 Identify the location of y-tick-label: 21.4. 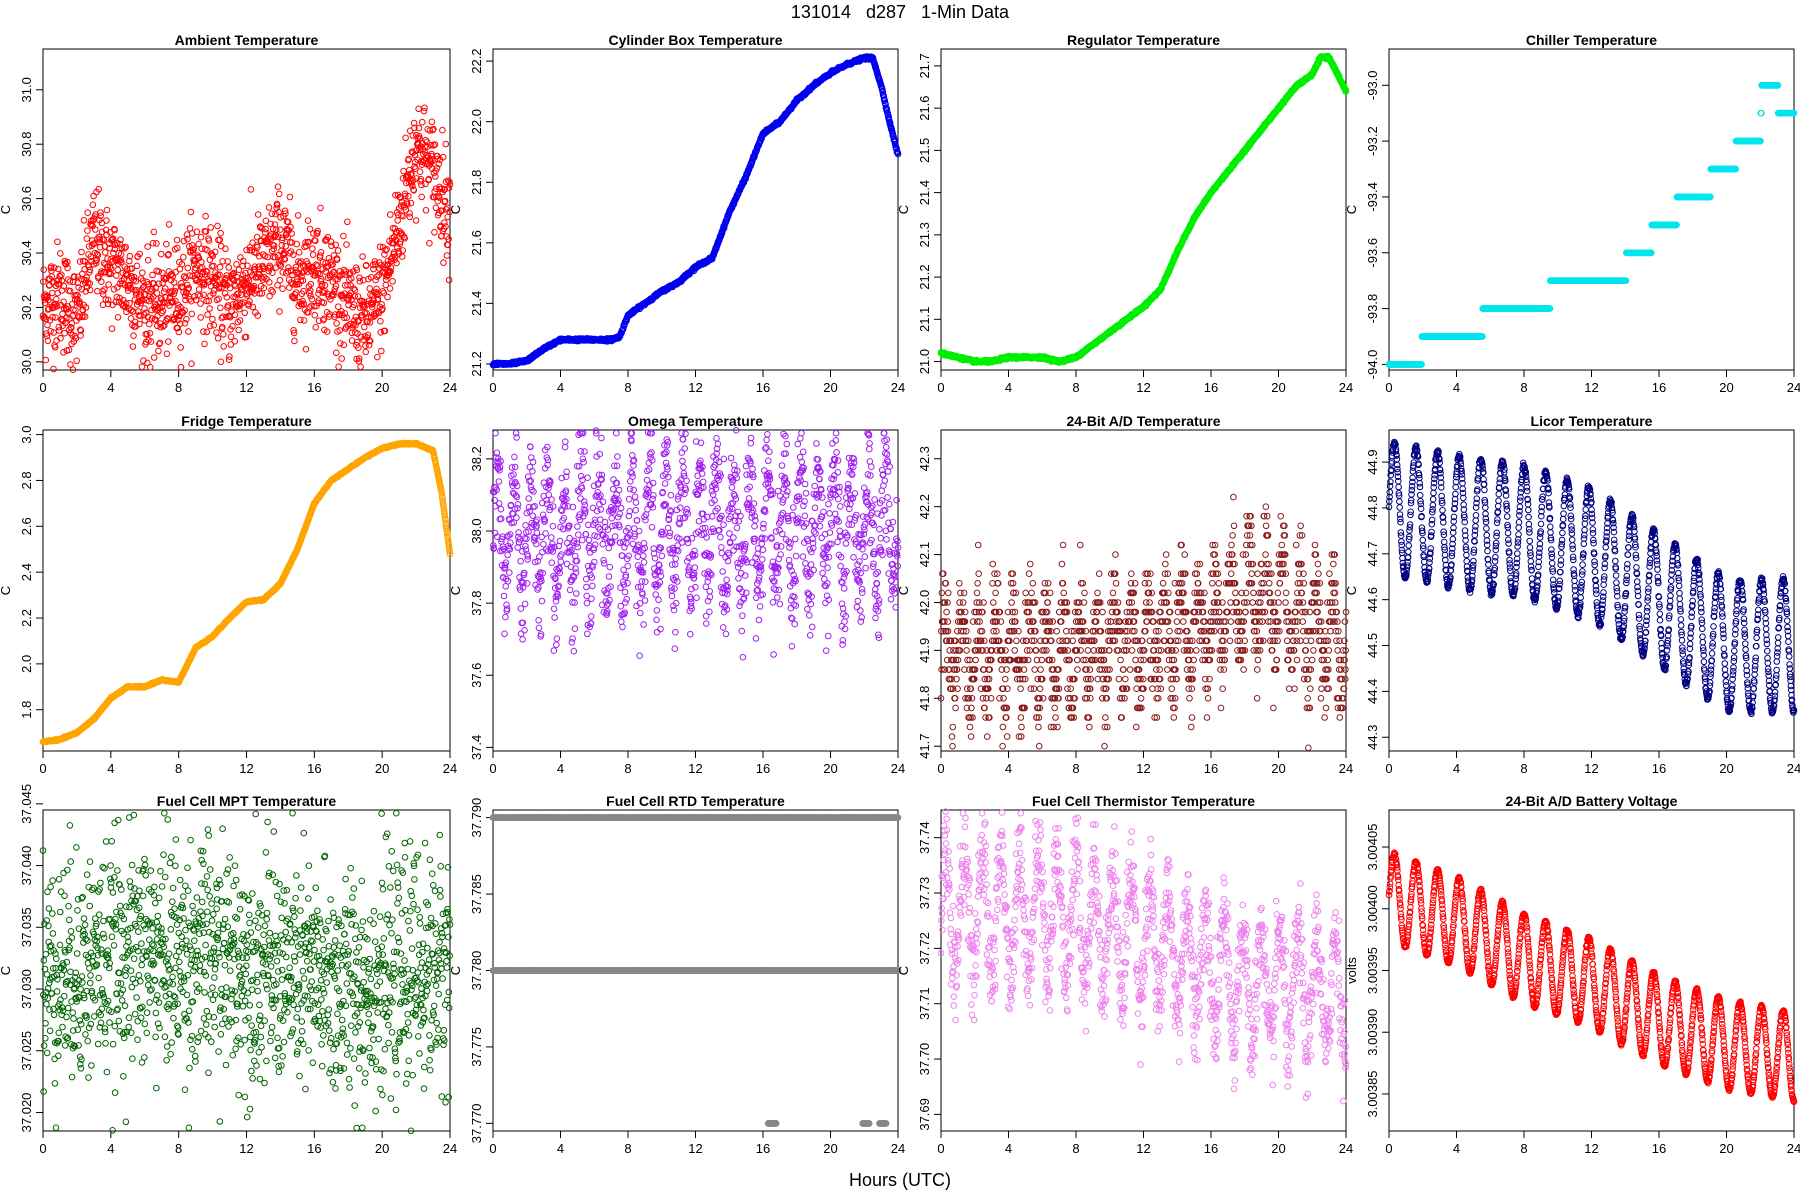
(924, 192).